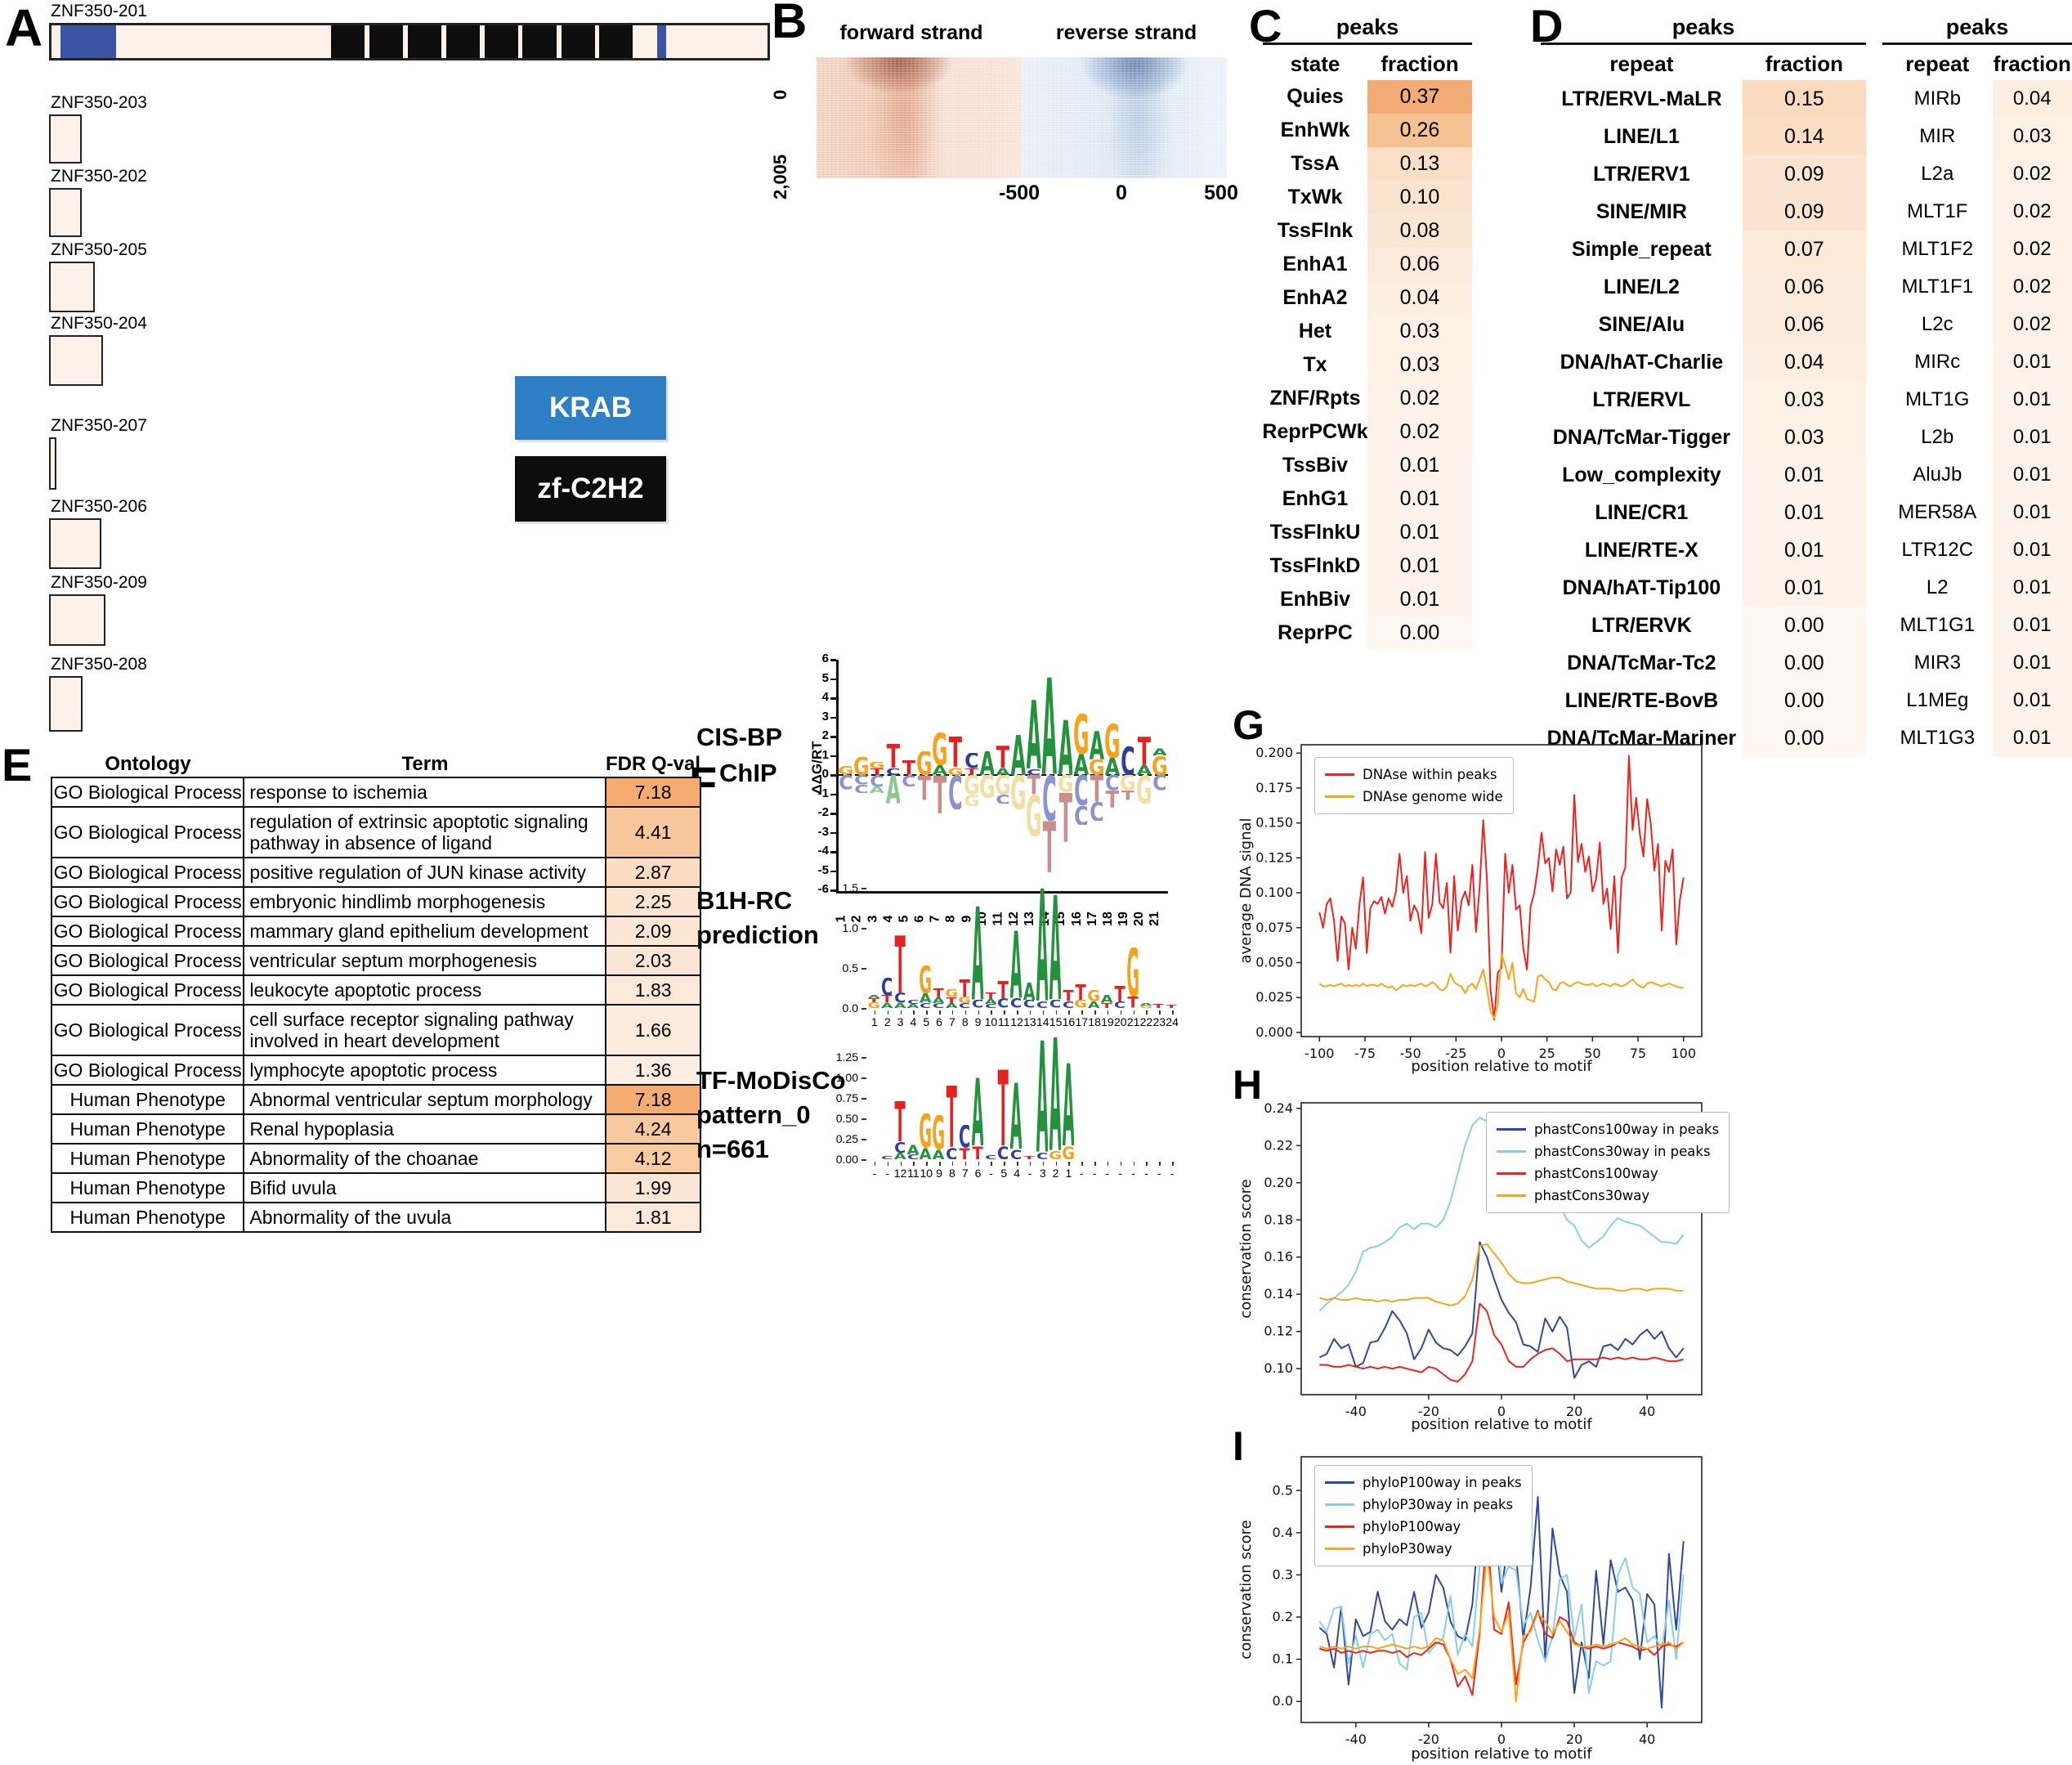  Describe the element at coordinates (99, 176) in the screenshot. I see `isoform-label: ZNF350-202` at that location.